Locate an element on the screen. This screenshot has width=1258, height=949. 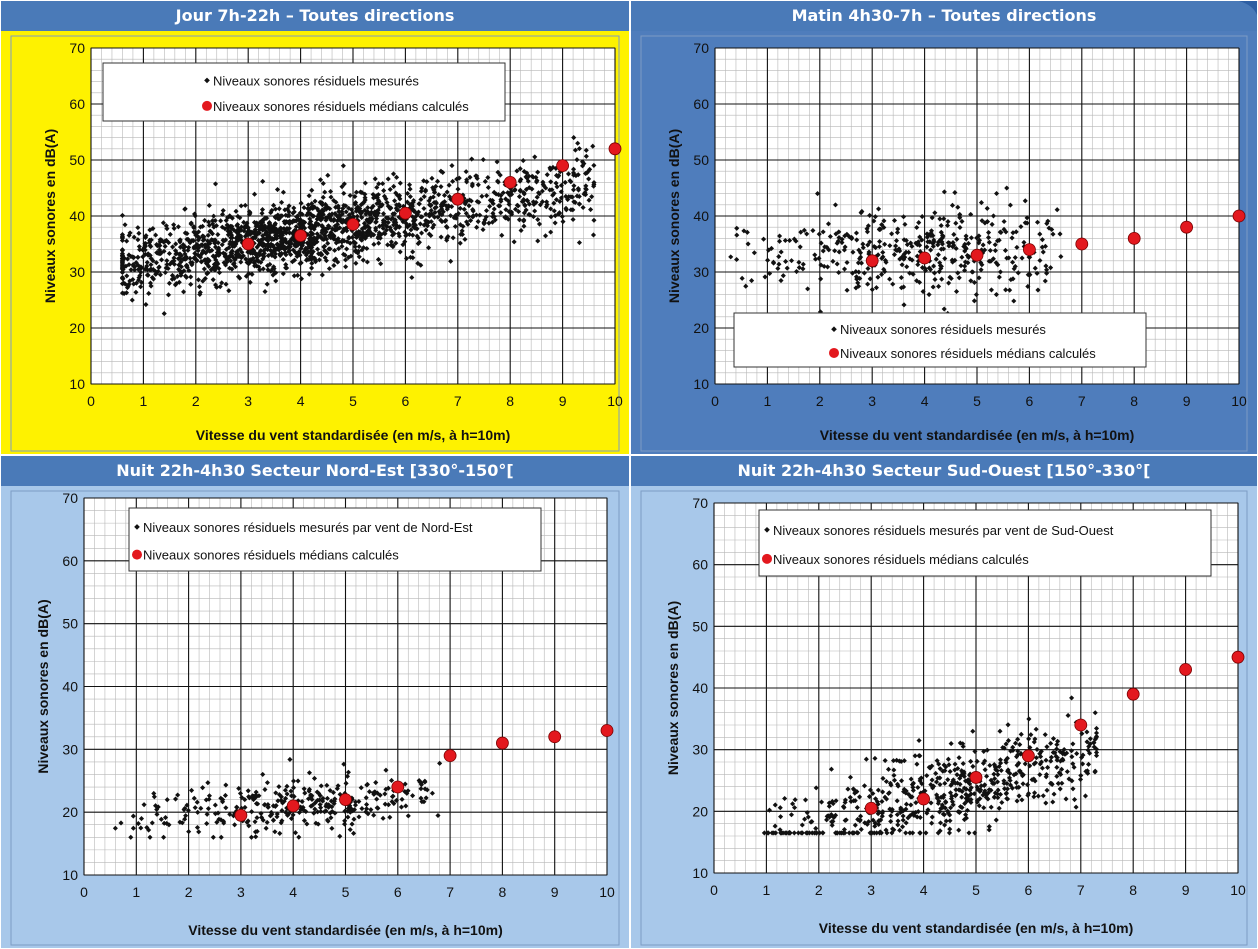
x-tick-label: 2 is located at coordinates (819, 890).